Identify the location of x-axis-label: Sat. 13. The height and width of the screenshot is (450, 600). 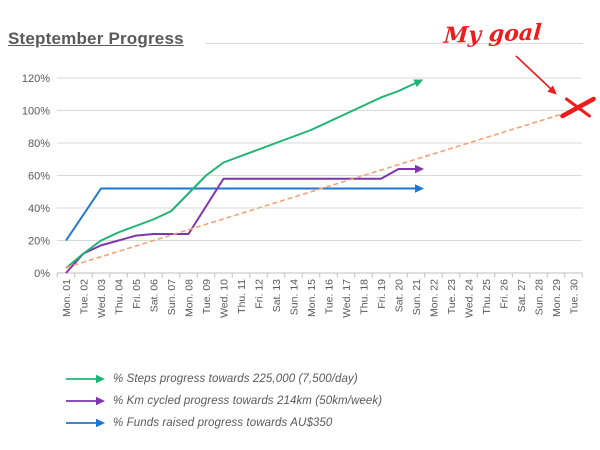
(277, 295).